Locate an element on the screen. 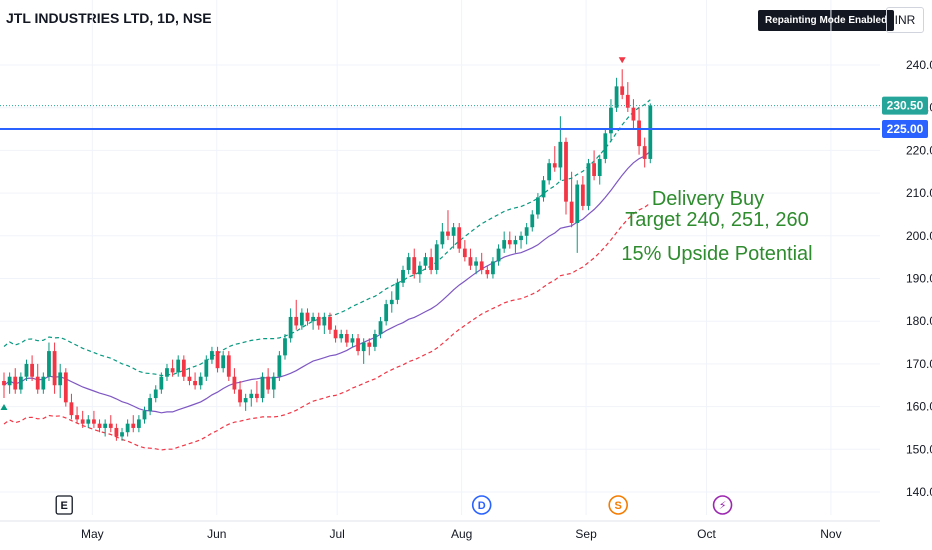 Image resolution: width=932 pixels, height=550 pixels. y-tick-label: 190.00 is located at coordinates (919, 279).